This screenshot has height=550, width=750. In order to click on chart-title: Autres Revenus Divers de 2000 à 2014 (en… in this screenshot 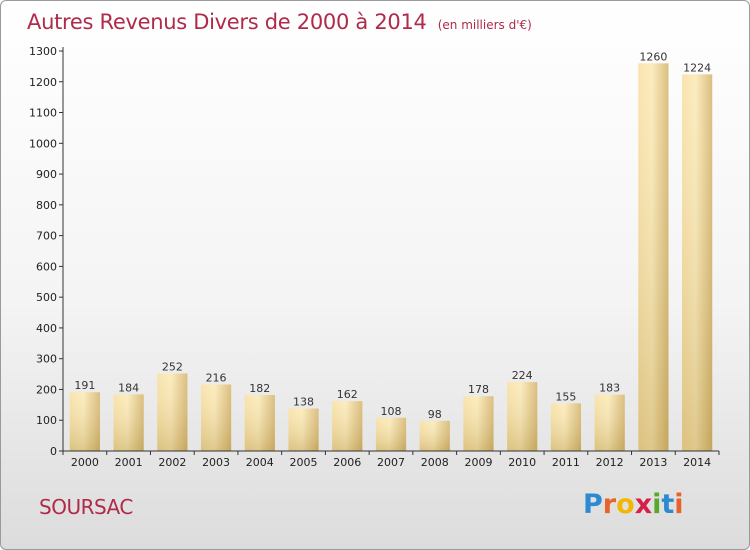, I will do `click(279, 22)`.